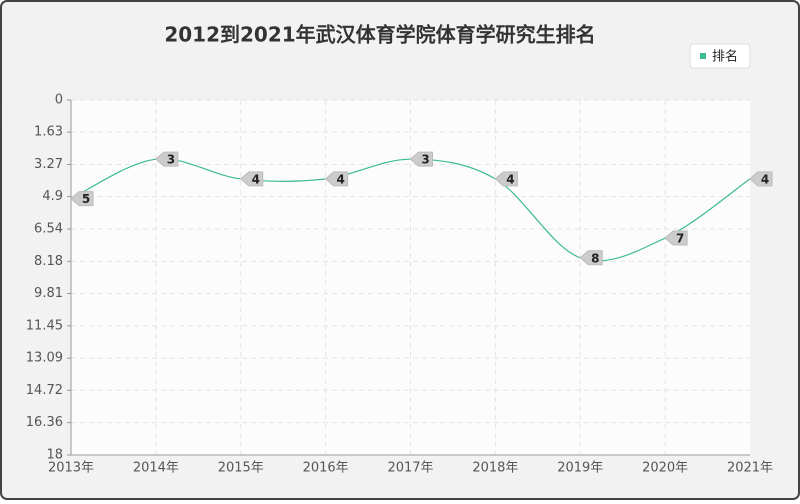 The height and width of the screenshot is (504, 800). I want to click on chart-title: 2012到2021年武汉体育学院体育学研究生排名, so click(379, 35).